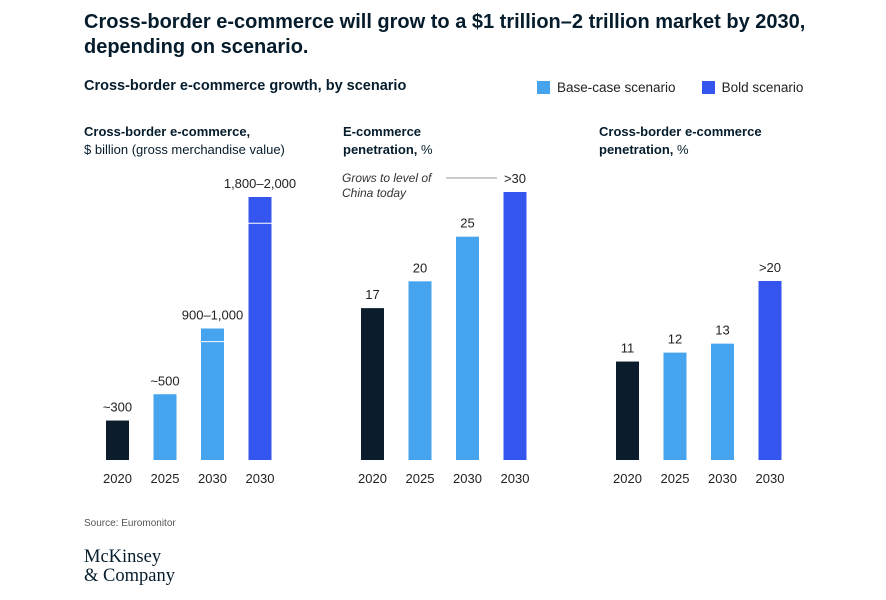 The width and height of the screenshot is (886, 600). Describe the element at coordinates (683, 149) in the screenshot. I see `panel-3-title-unit: %` at that location.